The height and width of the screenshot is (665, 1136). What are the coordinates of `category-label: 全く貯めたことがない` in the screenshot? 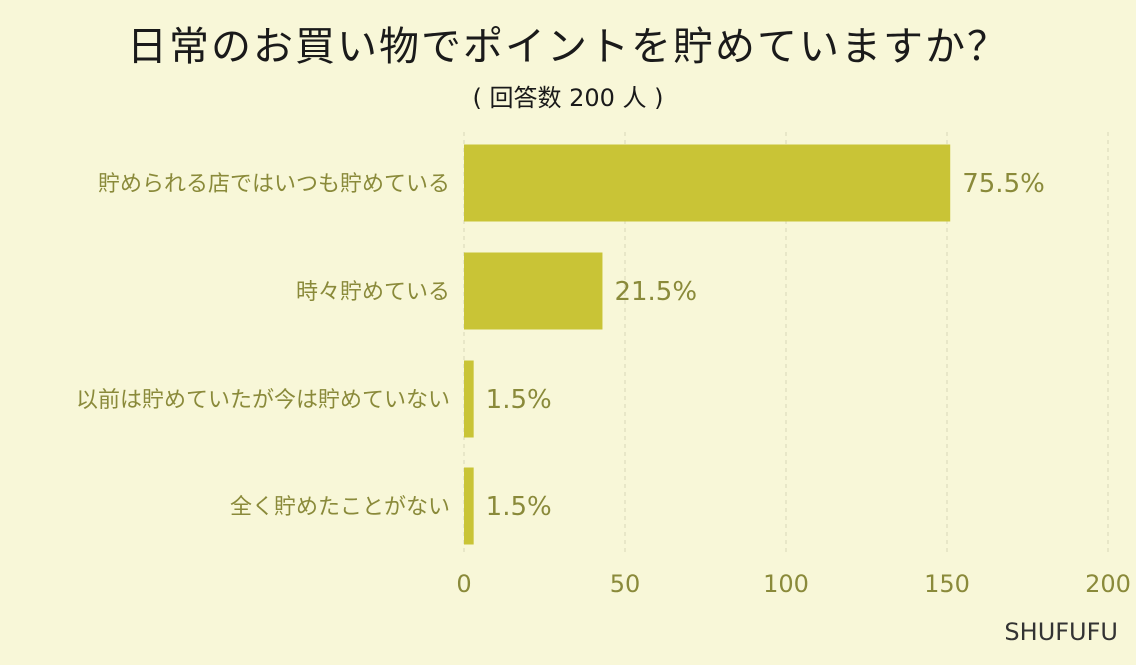 It's located at (340, 507).